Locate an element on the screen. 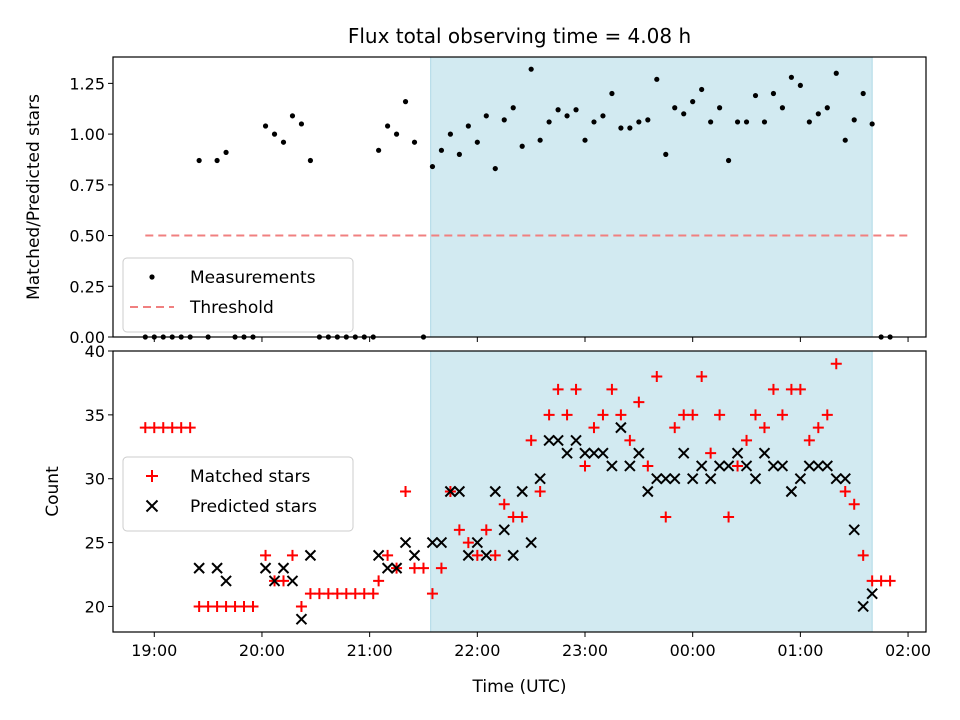  panel-2-xtick-label: 23:00 is located at coordinates (585, 650).